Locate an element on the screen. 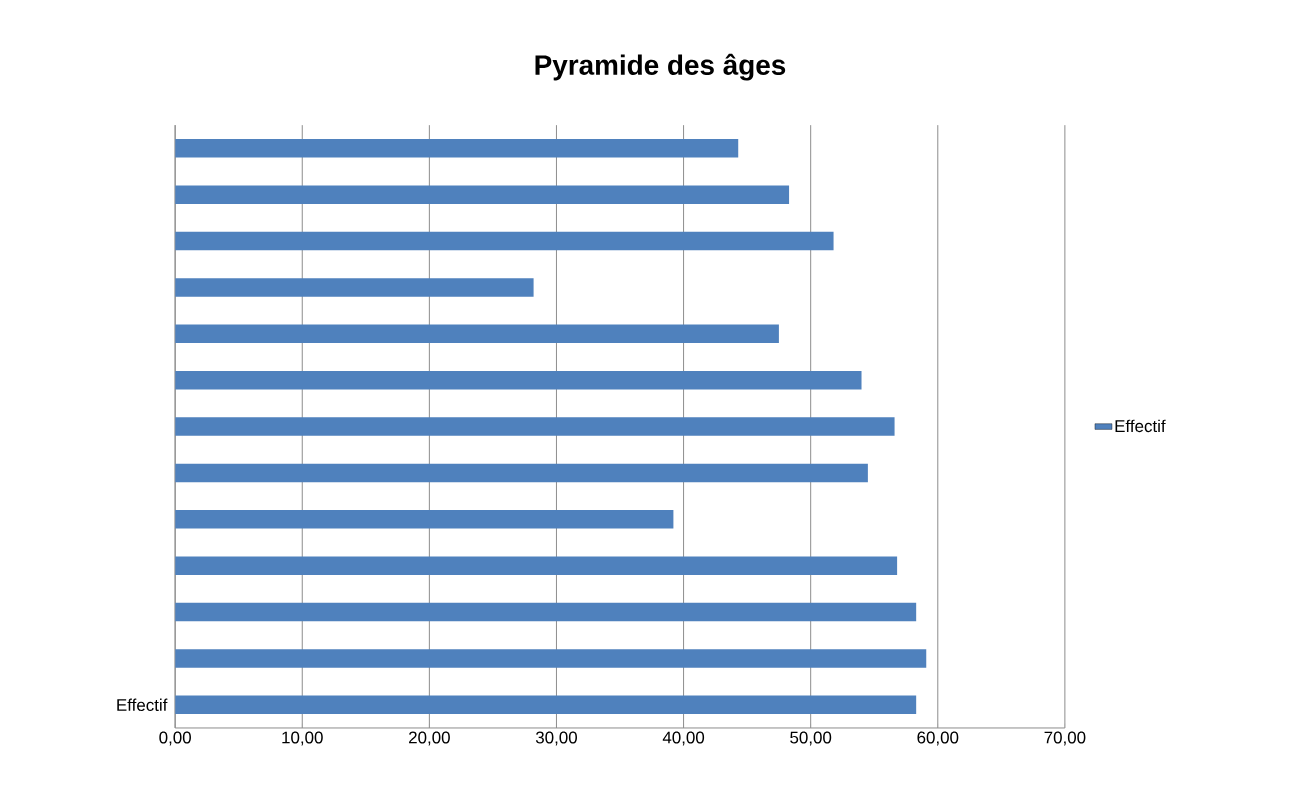 The width and height of the screenshot is (1298, 787). x-tick-label: 10,00 is located at coordinates (302, 738).